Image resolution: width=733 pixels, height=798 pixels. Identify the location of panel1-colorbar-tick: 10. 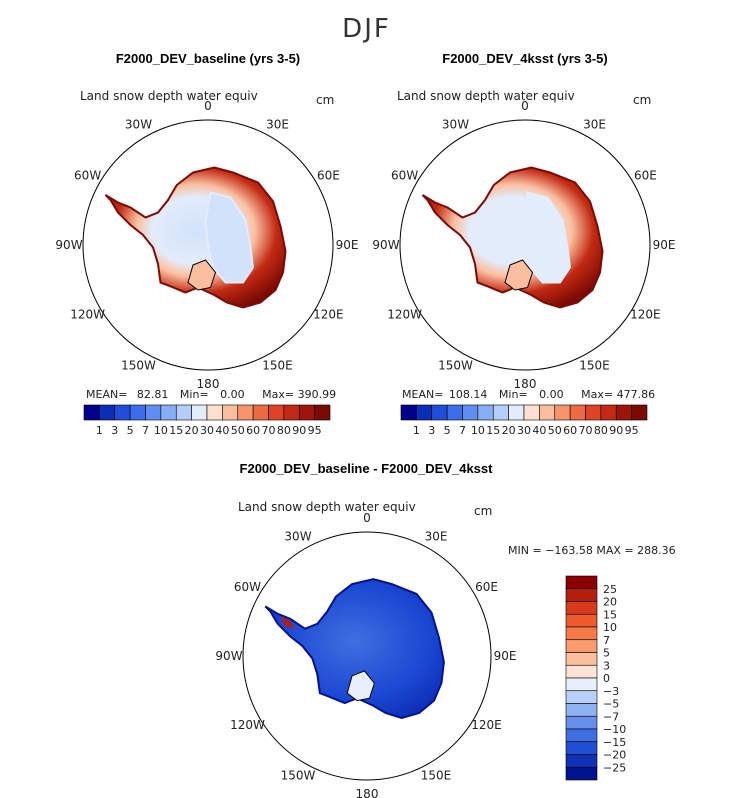
(161, 430).